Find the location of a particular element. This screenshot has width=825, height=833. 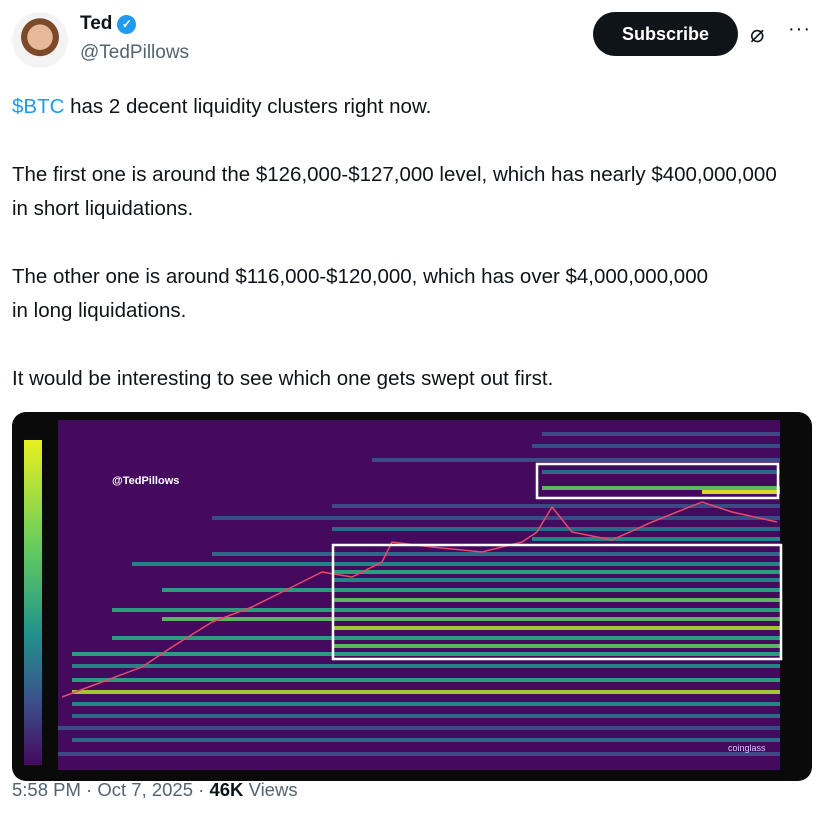

cashtag-link: $BTC is located at coordinates (38, 106).